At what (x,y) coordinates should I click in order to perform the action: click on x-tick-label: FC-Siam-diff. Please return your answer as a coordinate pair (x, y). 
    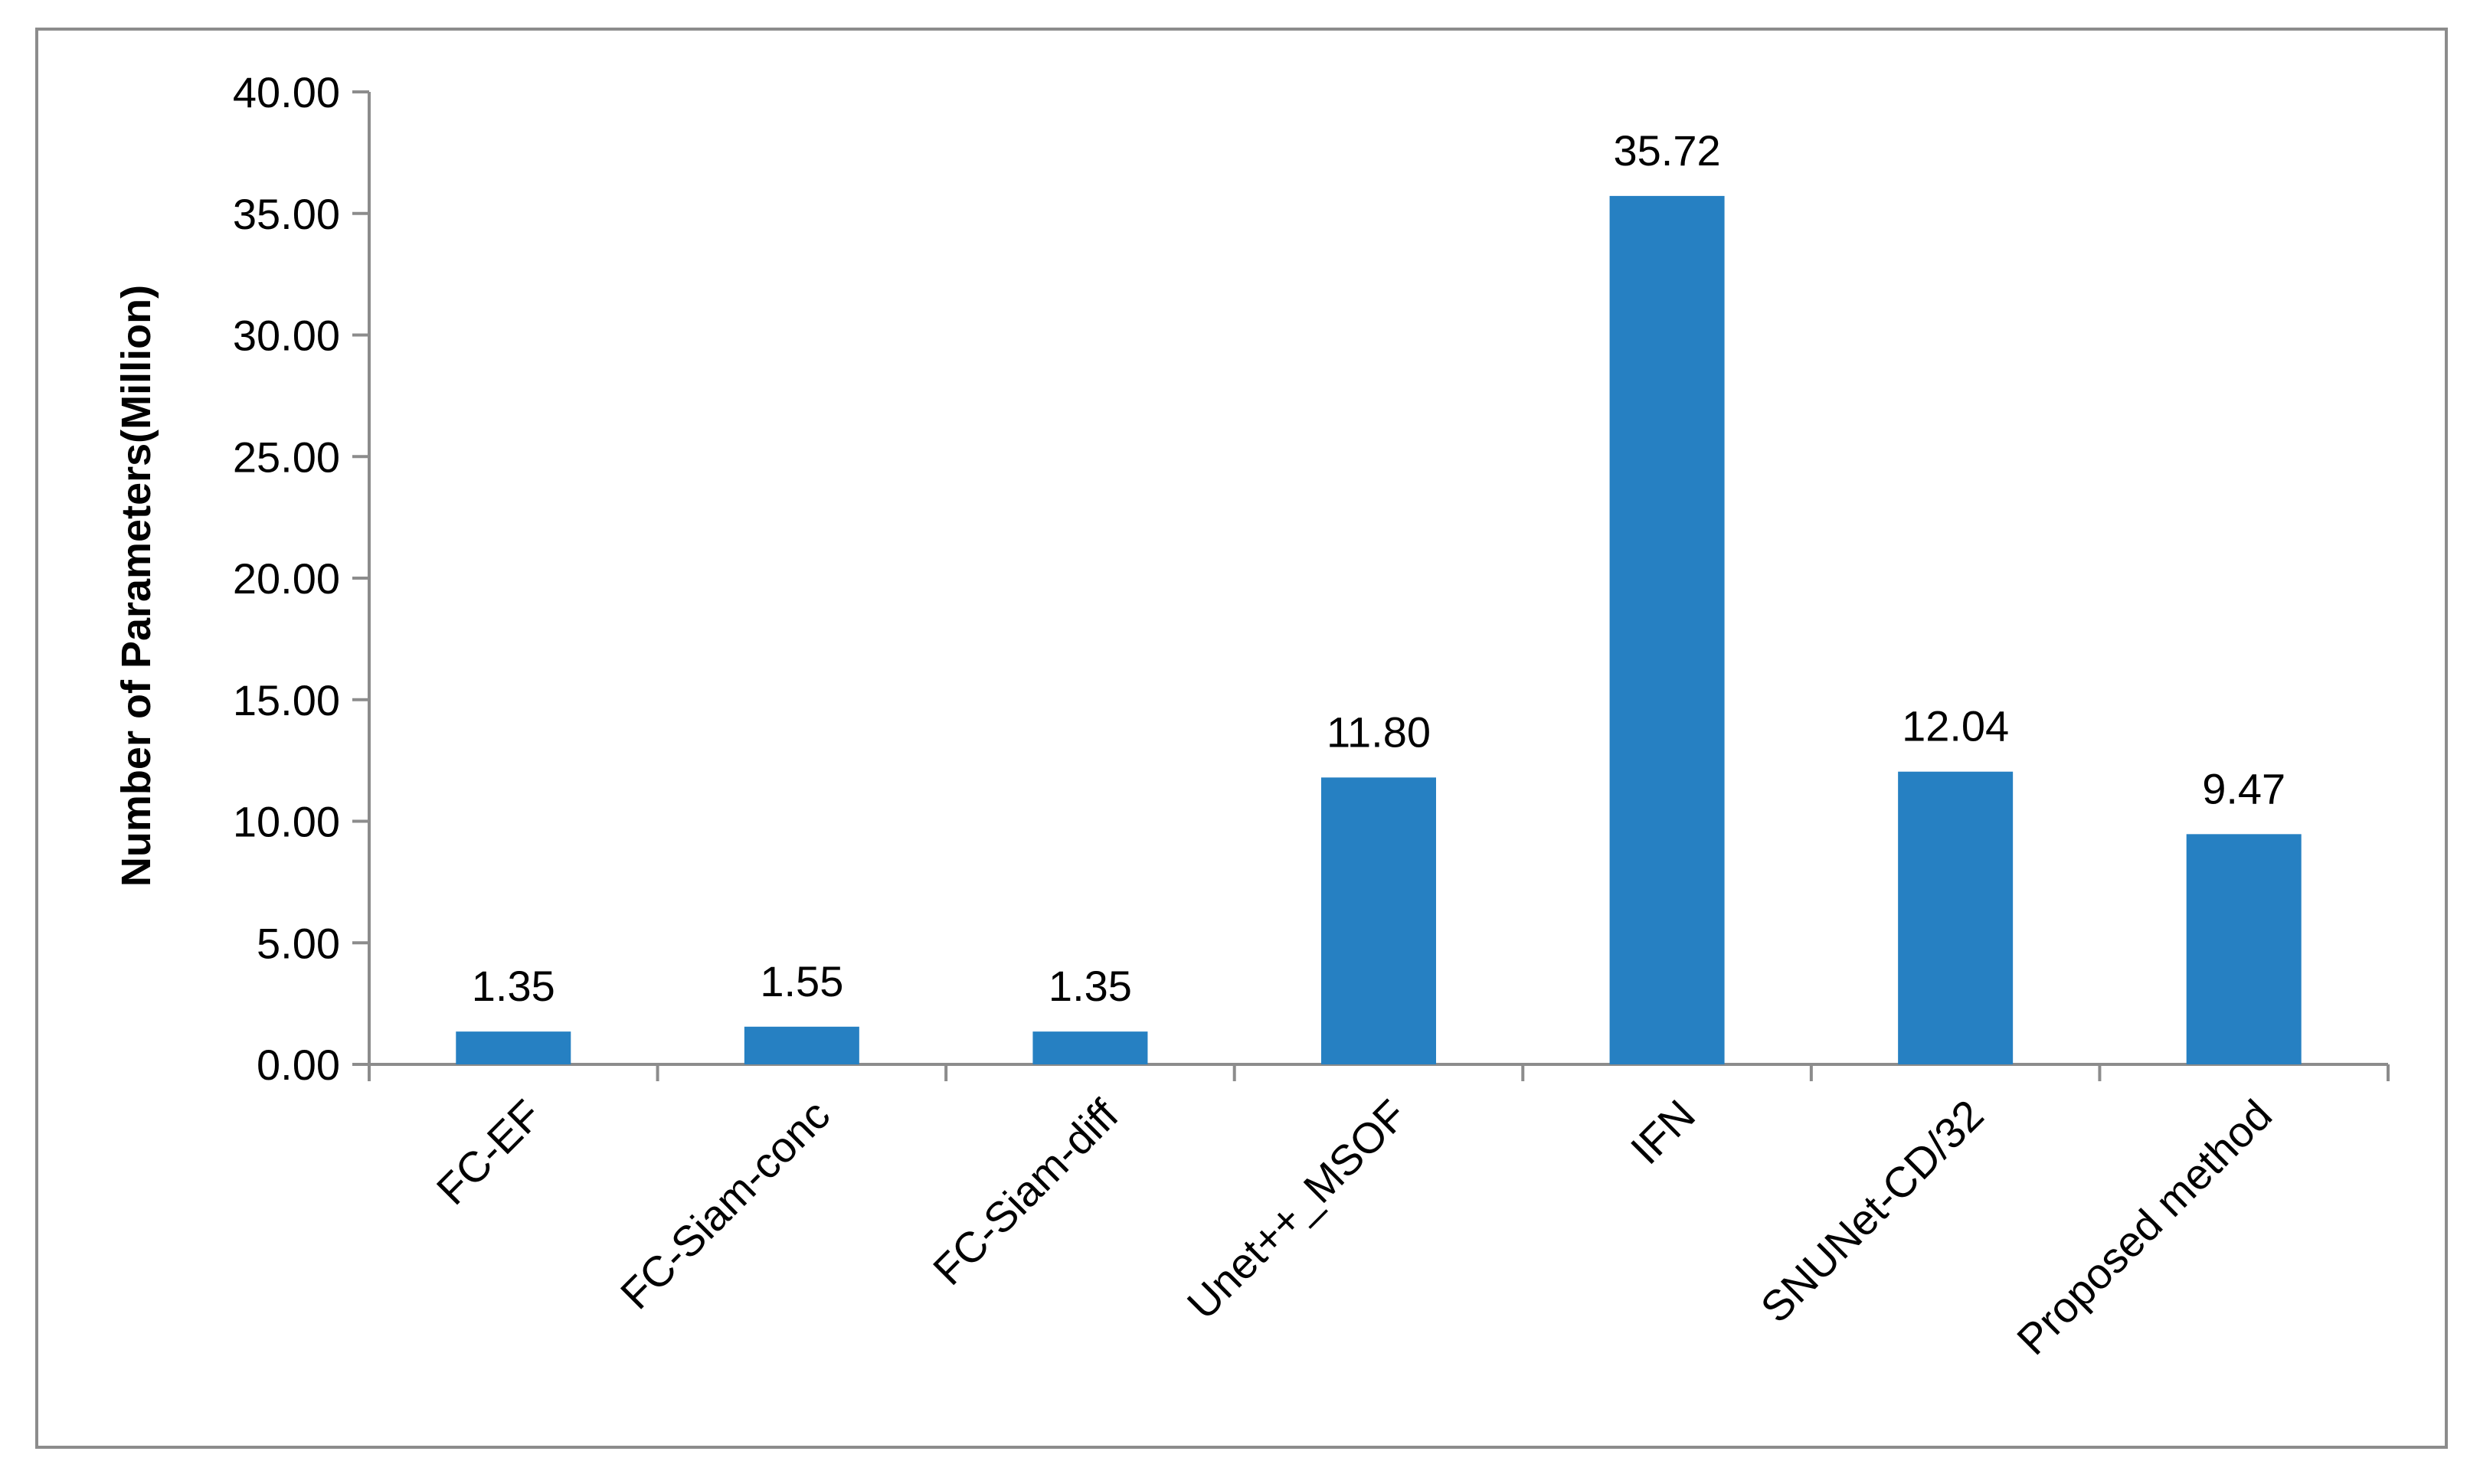
    Looking at the image, I should click on (1025, 1192).